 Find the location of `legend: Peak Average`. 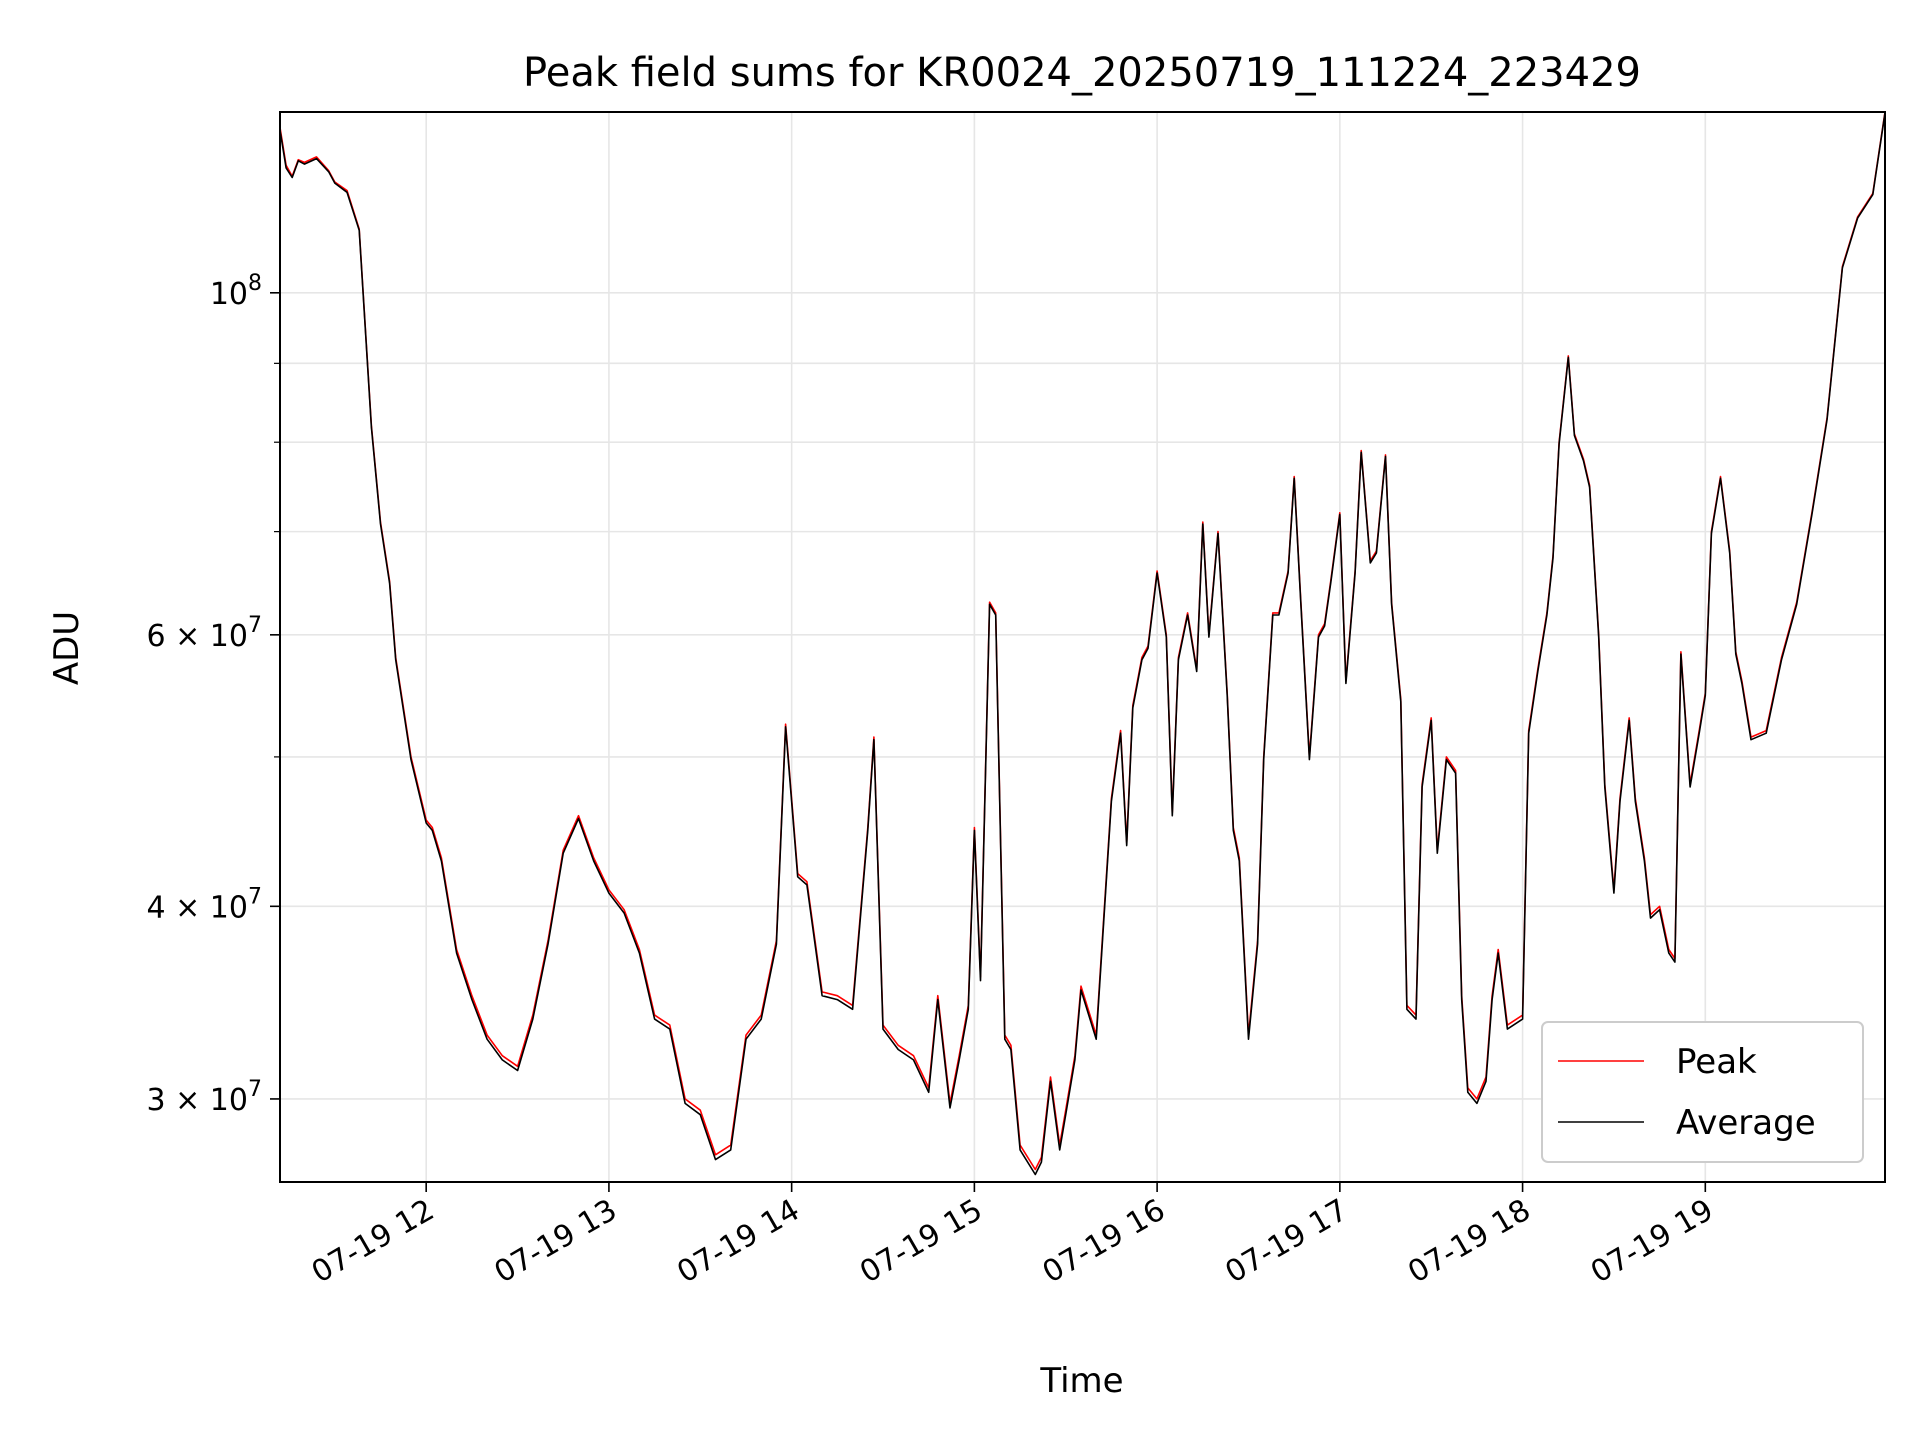

legend: Peak Average is located at coordinates (1702, 1092).